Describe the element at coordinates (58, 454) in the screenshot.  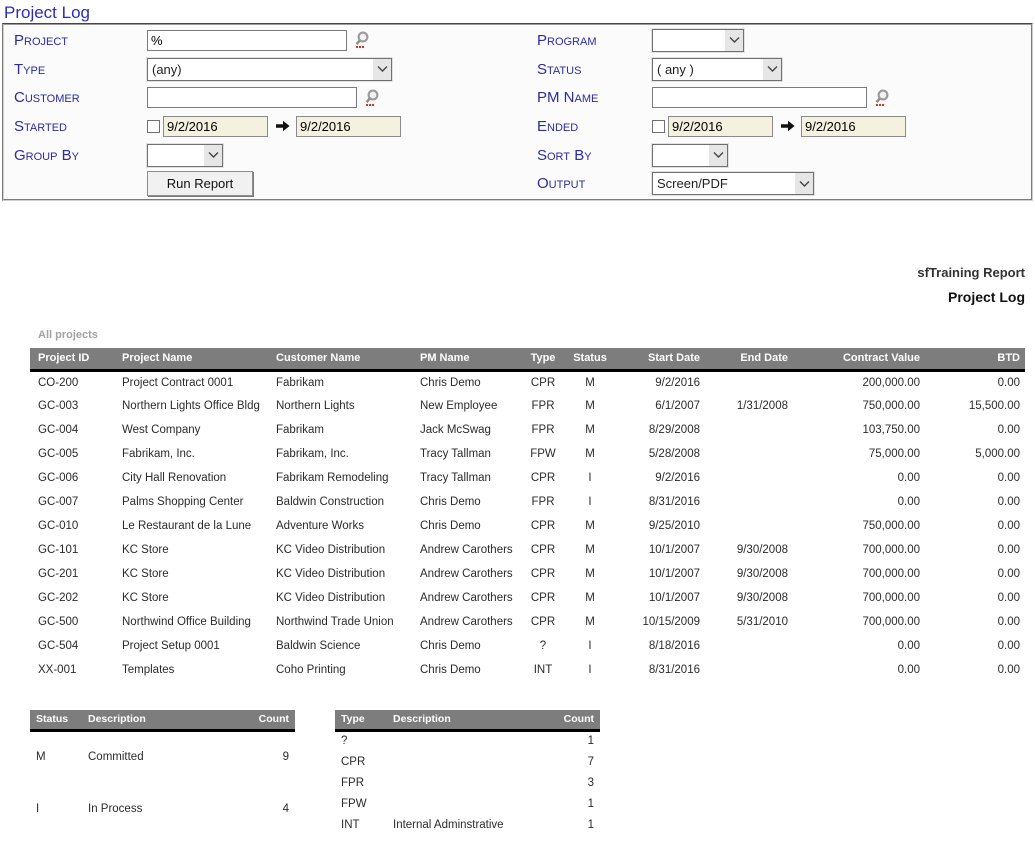
I see `cell-project-id: GC-005` at that location.